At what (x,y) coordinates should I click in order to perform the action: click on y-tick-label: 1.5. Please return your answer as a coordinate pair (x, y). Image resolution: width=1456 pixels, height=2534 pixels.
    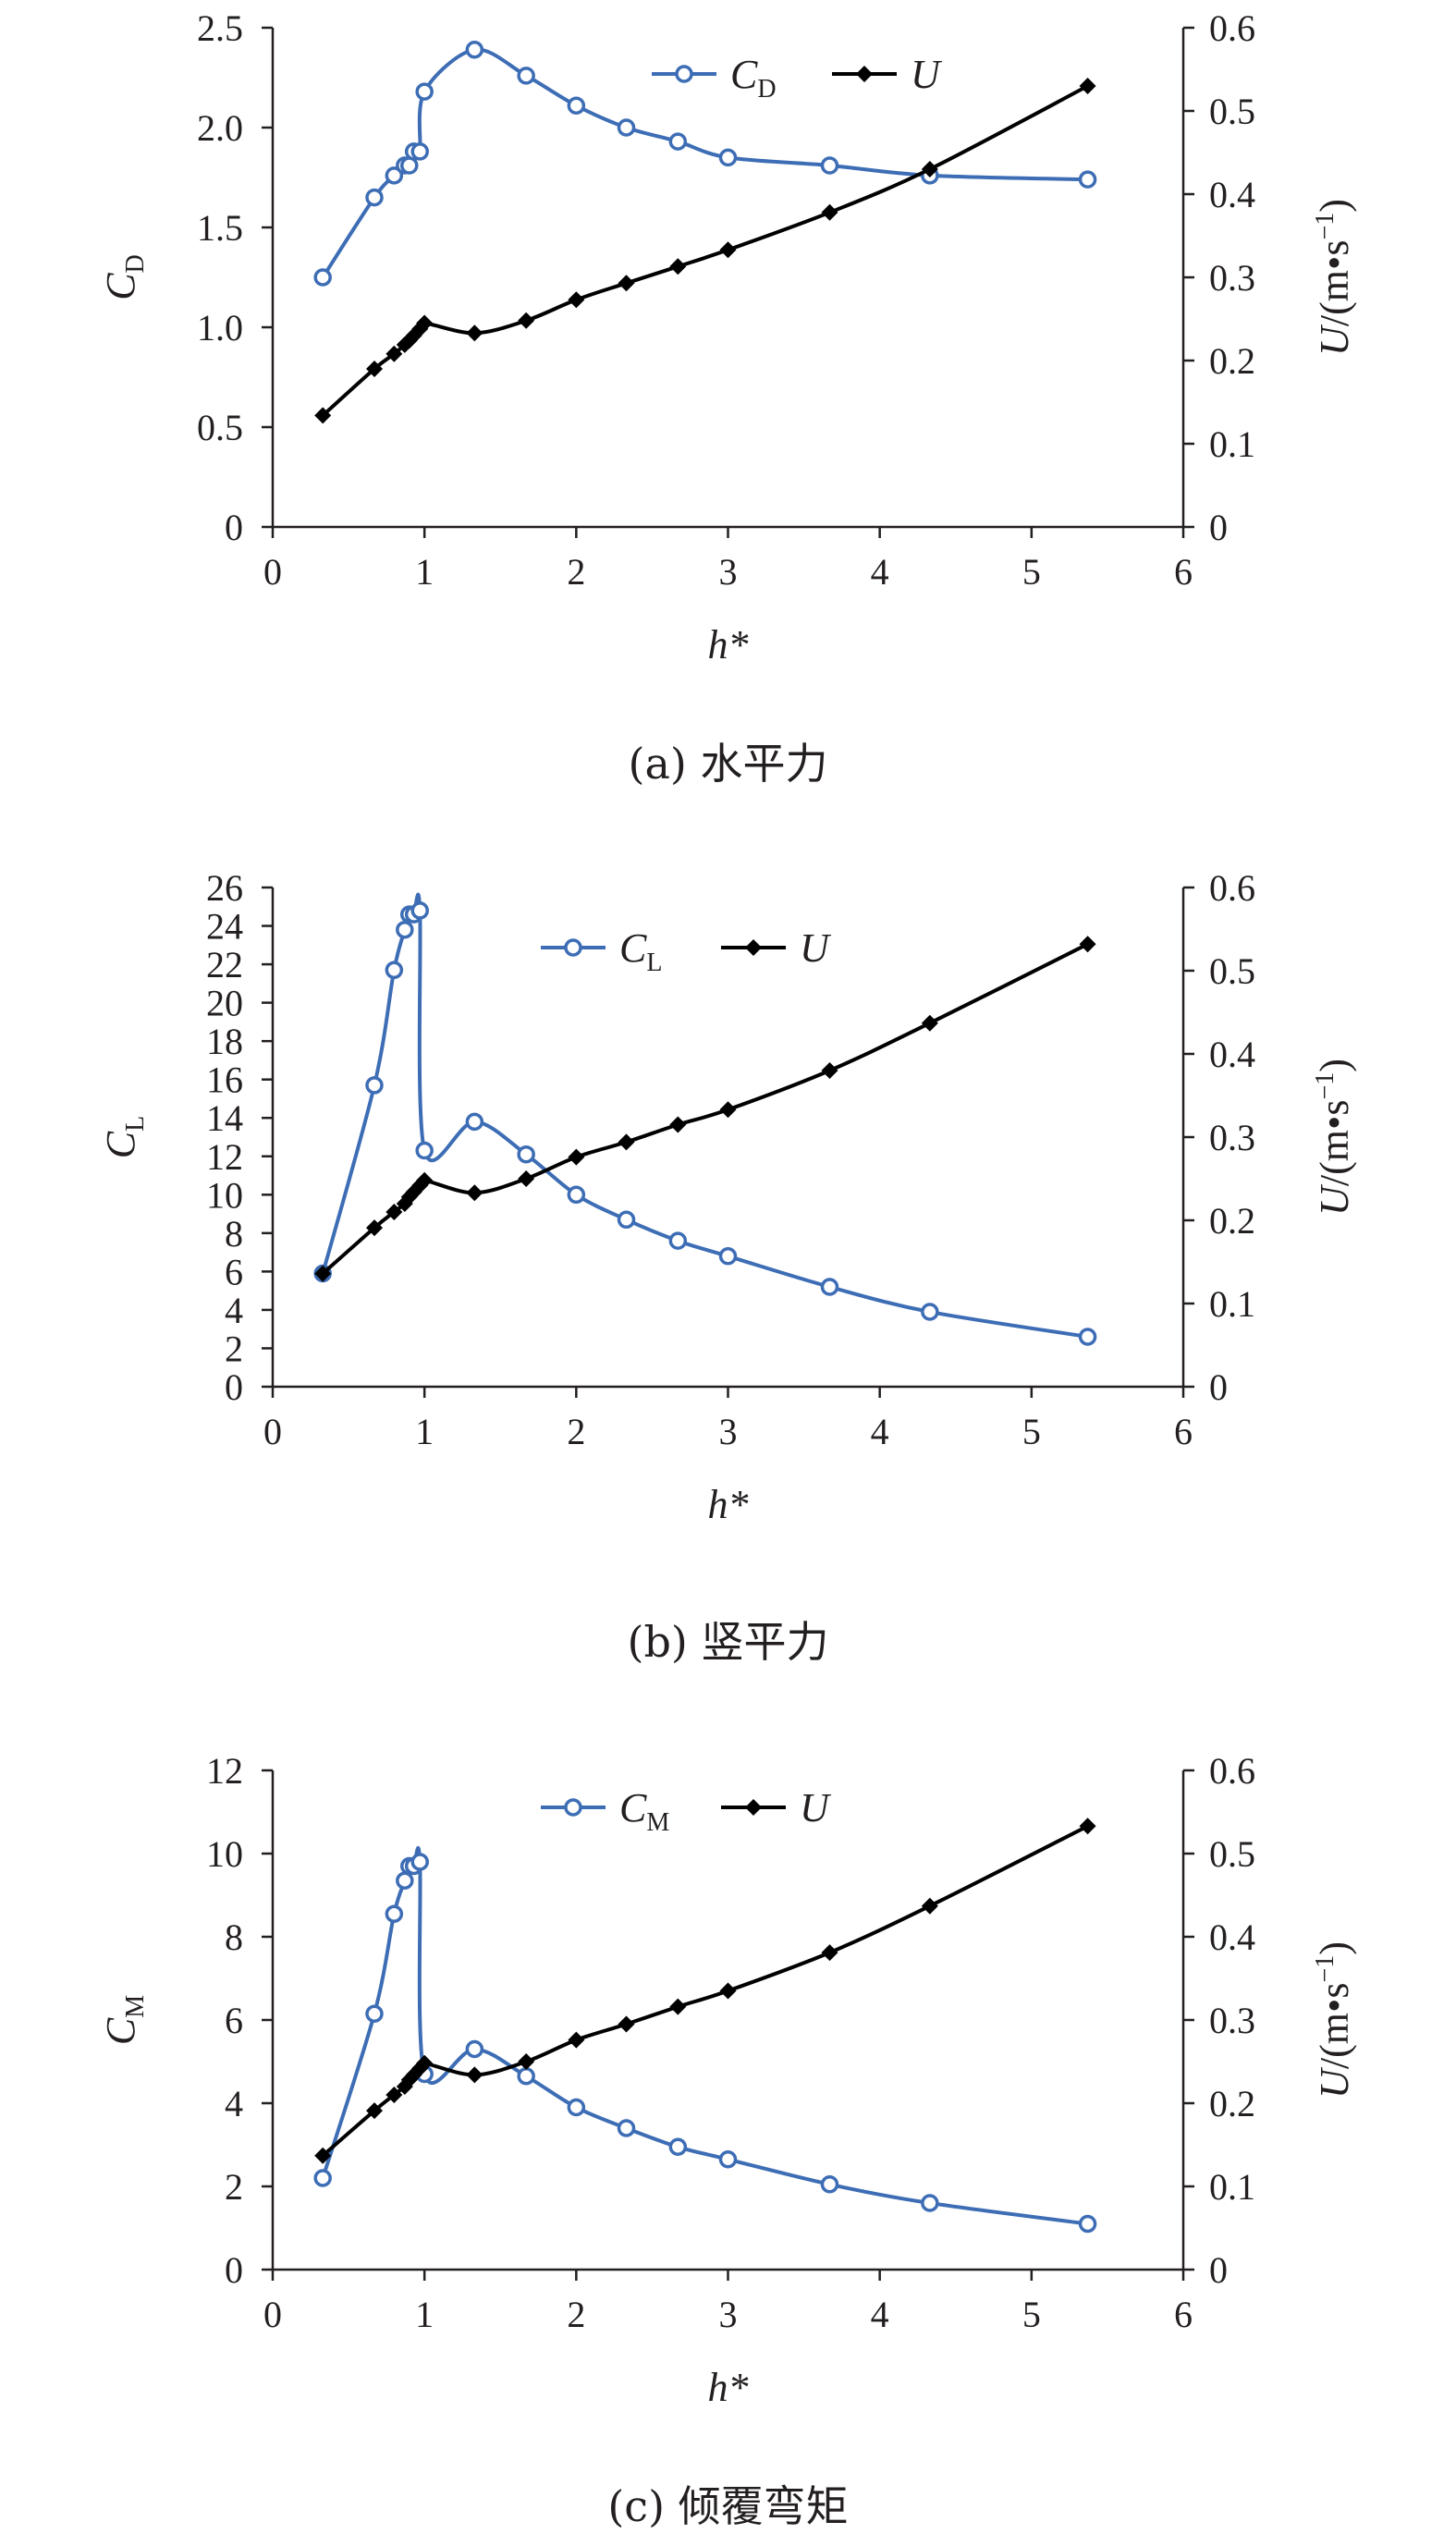
    Looking at the image, I should click on (220, 228).